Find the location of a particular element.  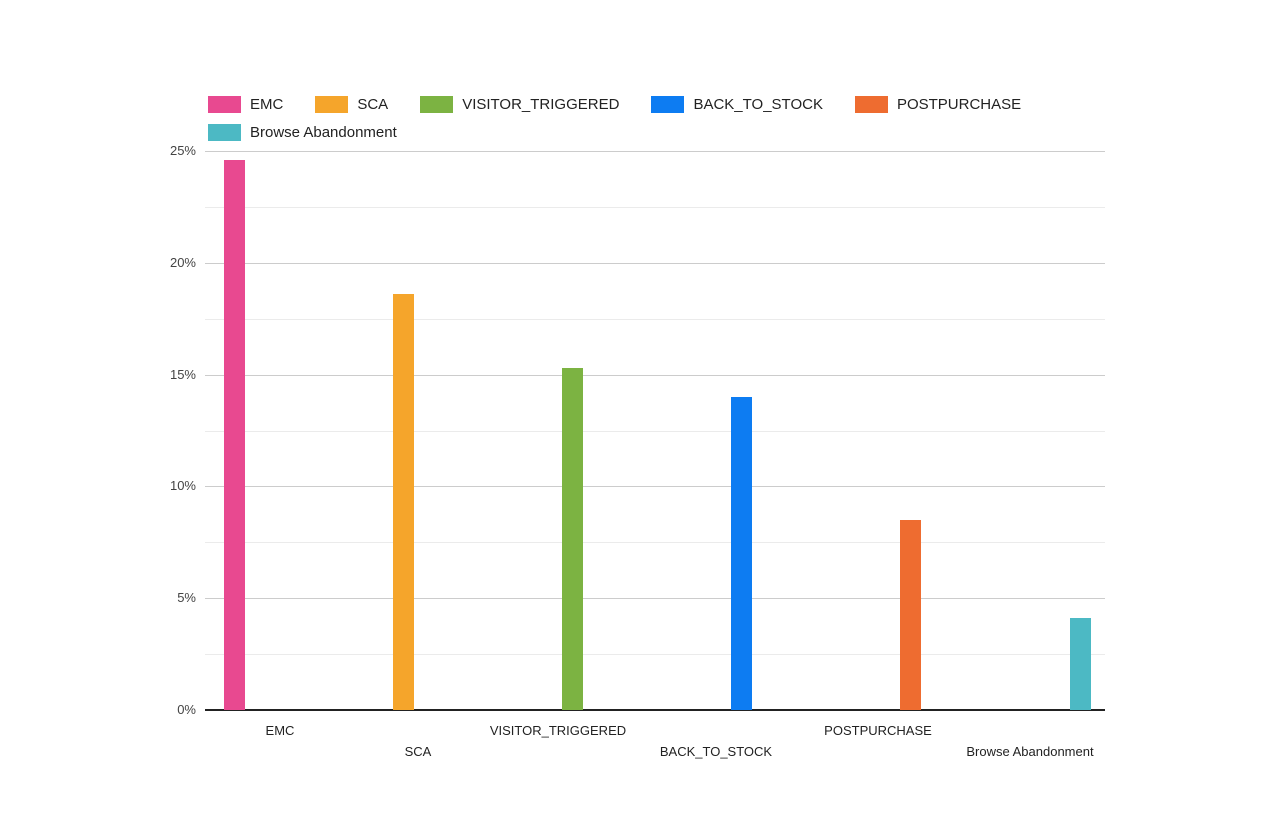

bar-sca is located at coordinates (403, 502).